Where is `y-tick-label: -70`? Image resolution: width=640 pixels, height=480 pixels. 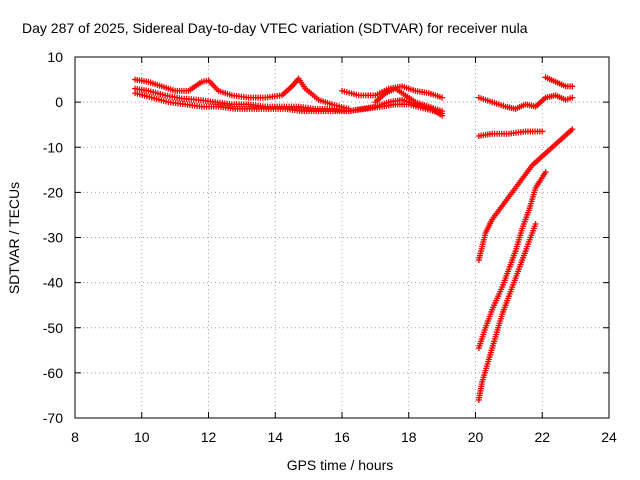 y-tick-label: -70 is located at coordinates (53, 418).